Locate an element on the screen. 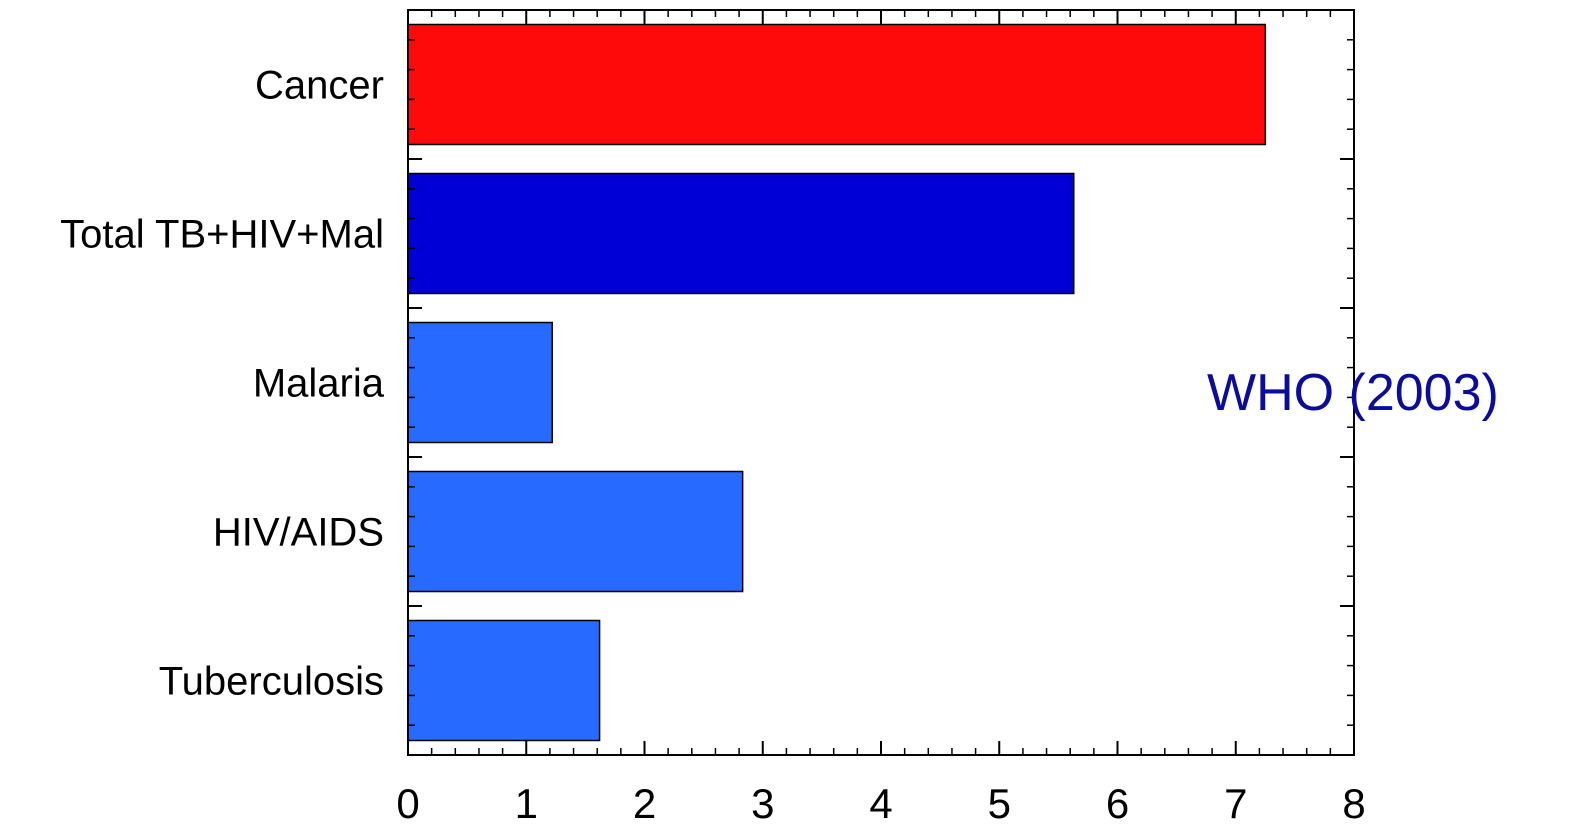  x-tick-label-4: 4 is located at coordinates (880, 802).